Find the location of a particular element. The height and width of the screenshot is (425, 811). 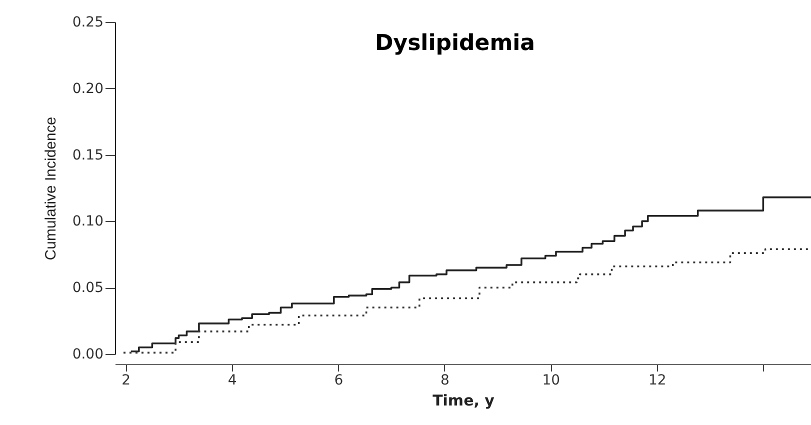

x-tick-label: 6 is located at coordinates (339, 380).